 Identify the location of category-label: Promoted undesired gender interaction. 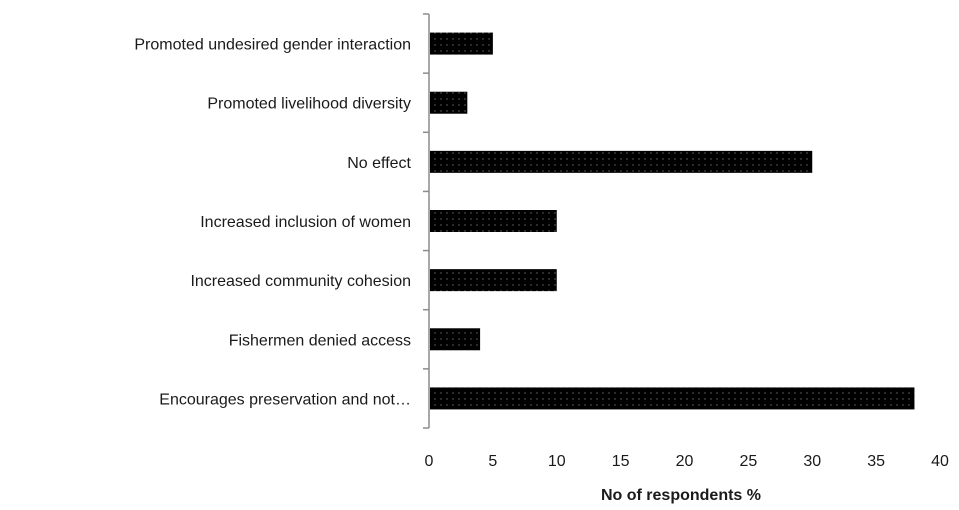
(272, 45).